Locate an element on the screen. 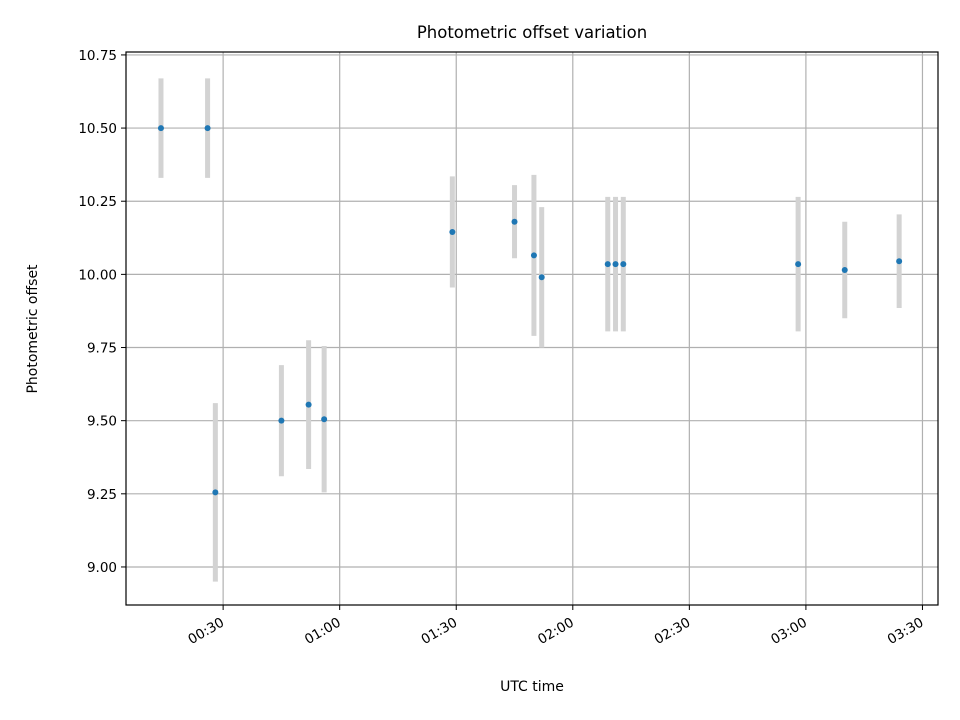  x-tick-label: 00:30 is located at coordinates (206, 631).